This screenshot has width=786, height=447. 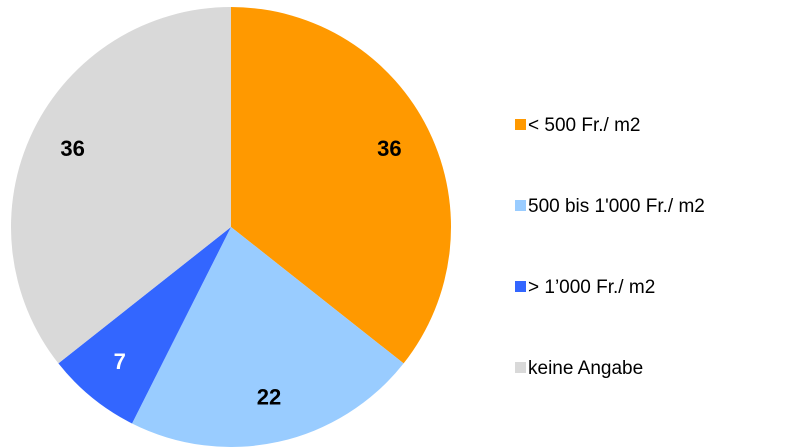 I want to click on pie-slice, so click(x=144, y=325).